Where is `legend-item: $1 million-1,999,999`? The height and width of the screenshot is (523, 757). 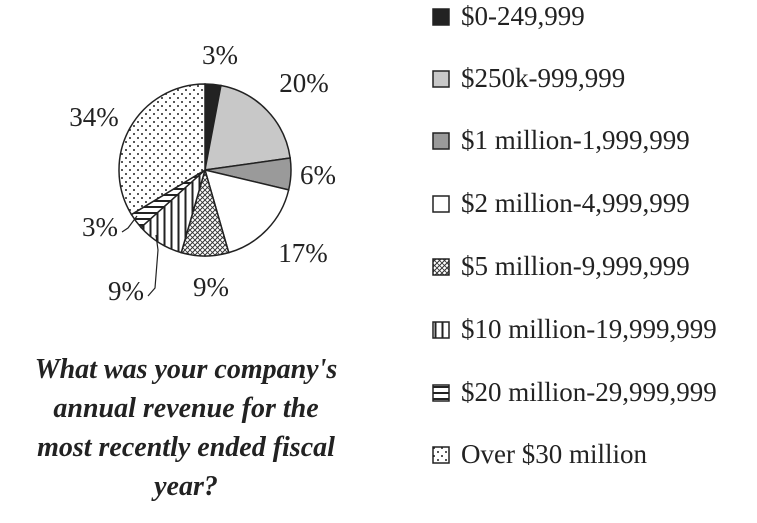 legend-item: $1 million-1,999,999 is located at coordinates (594, 140).